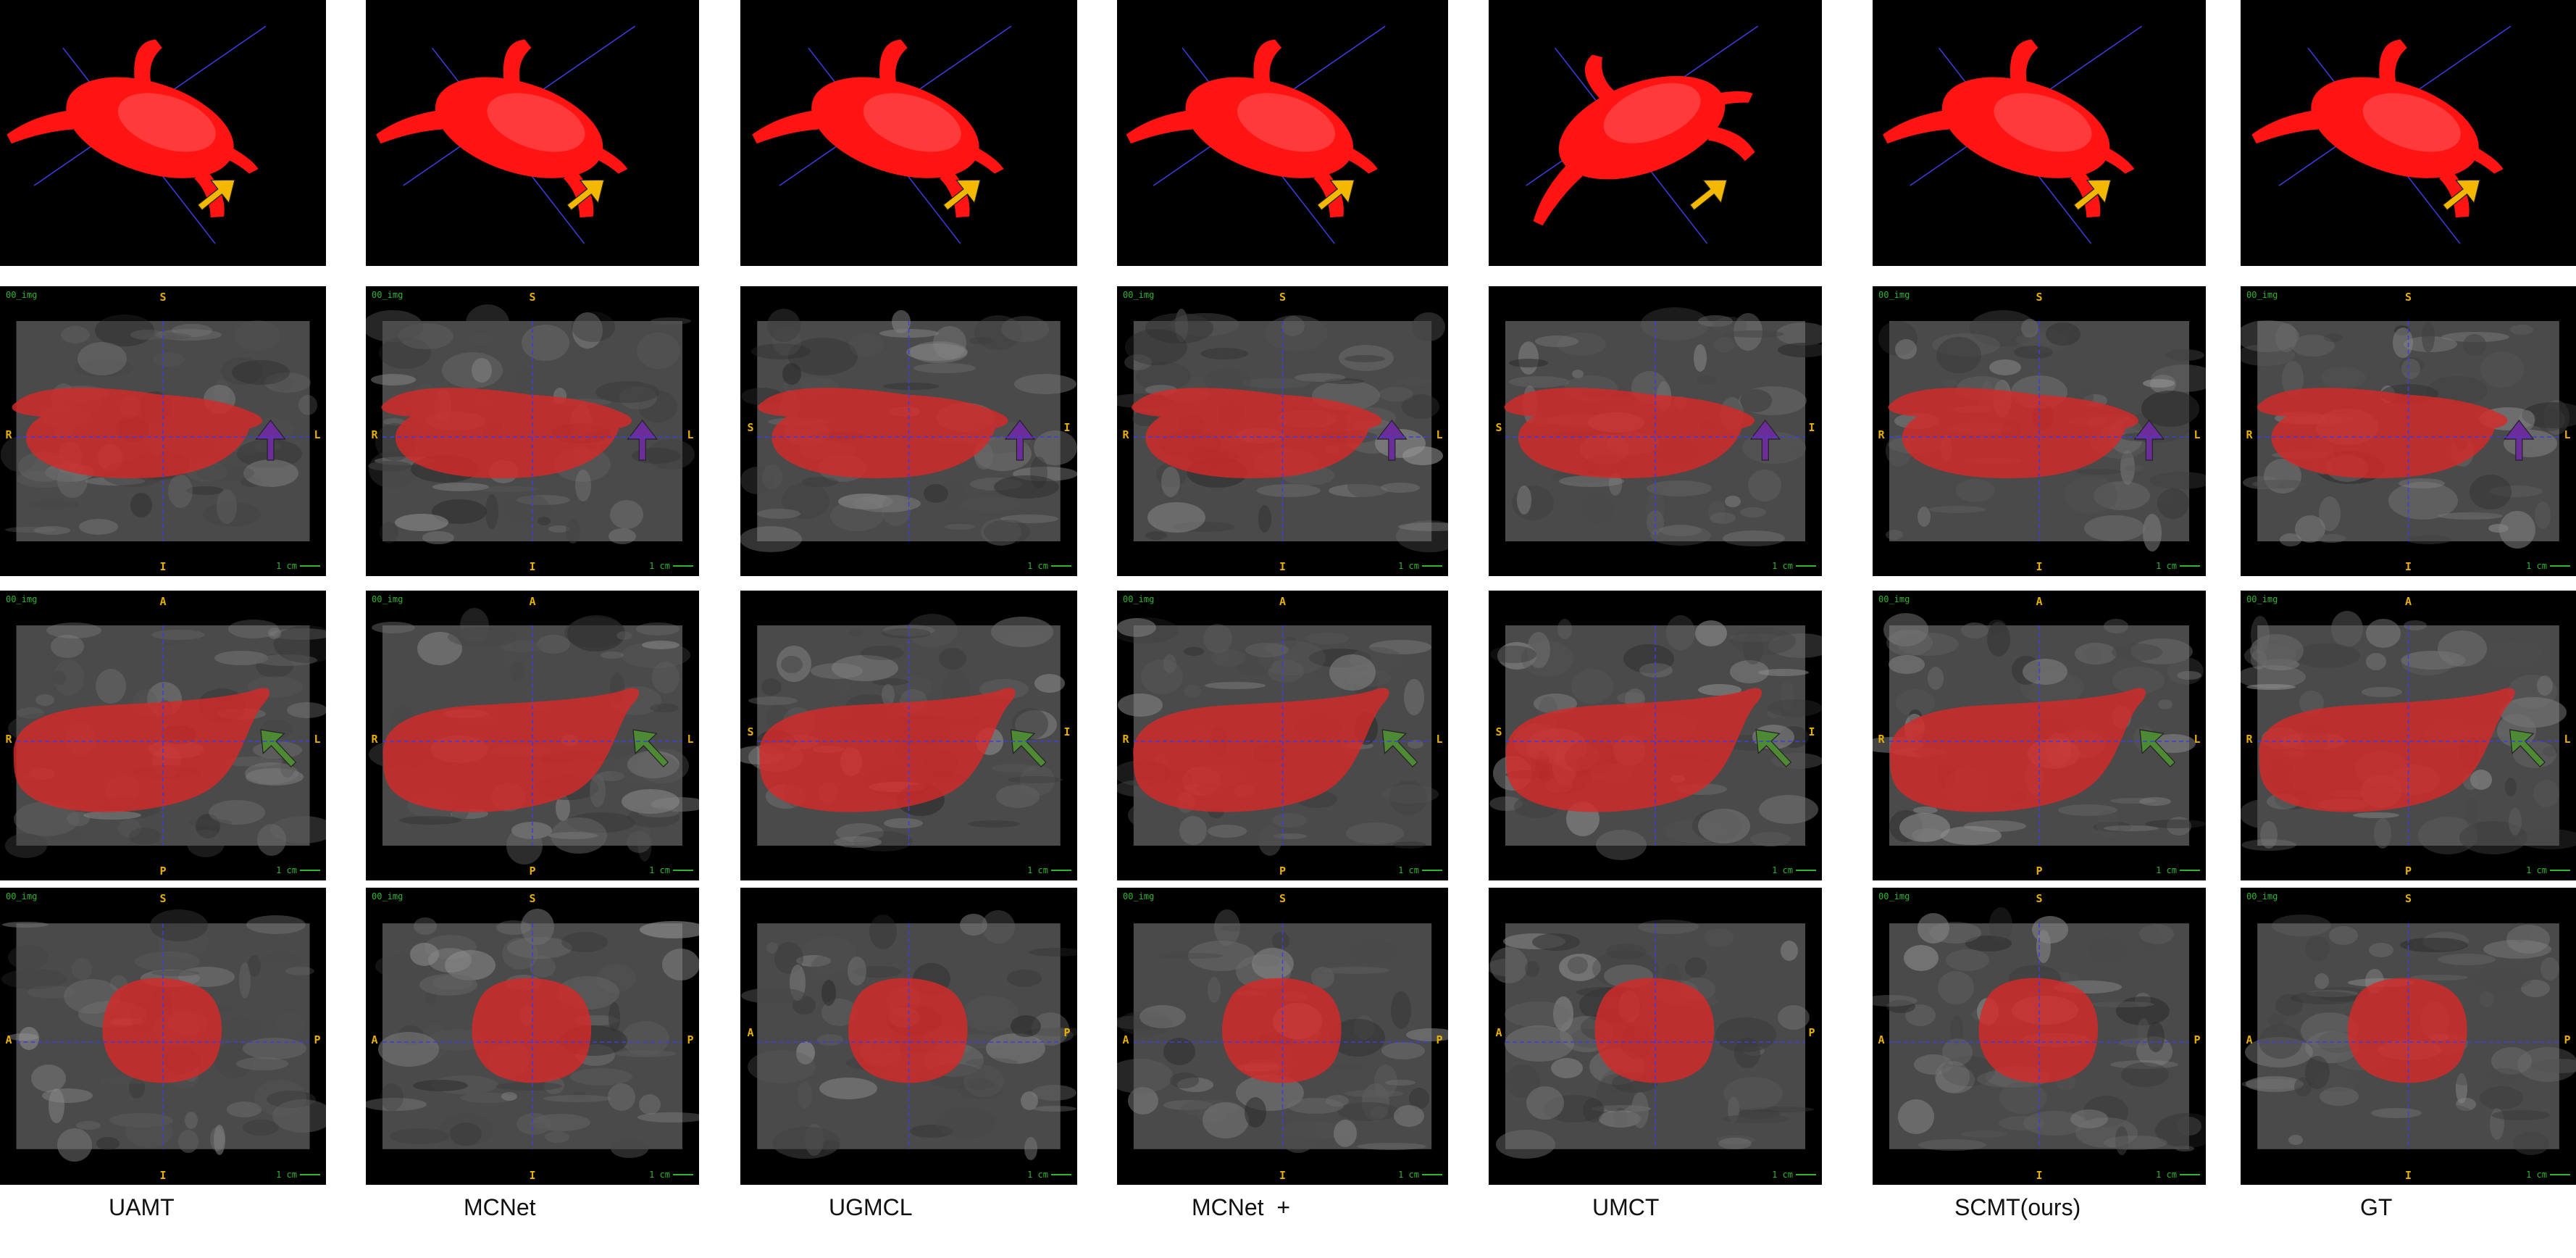 This screenshot has width=2576, height=1258. I want to click on 3d-render-uamt, so click(163, 133).